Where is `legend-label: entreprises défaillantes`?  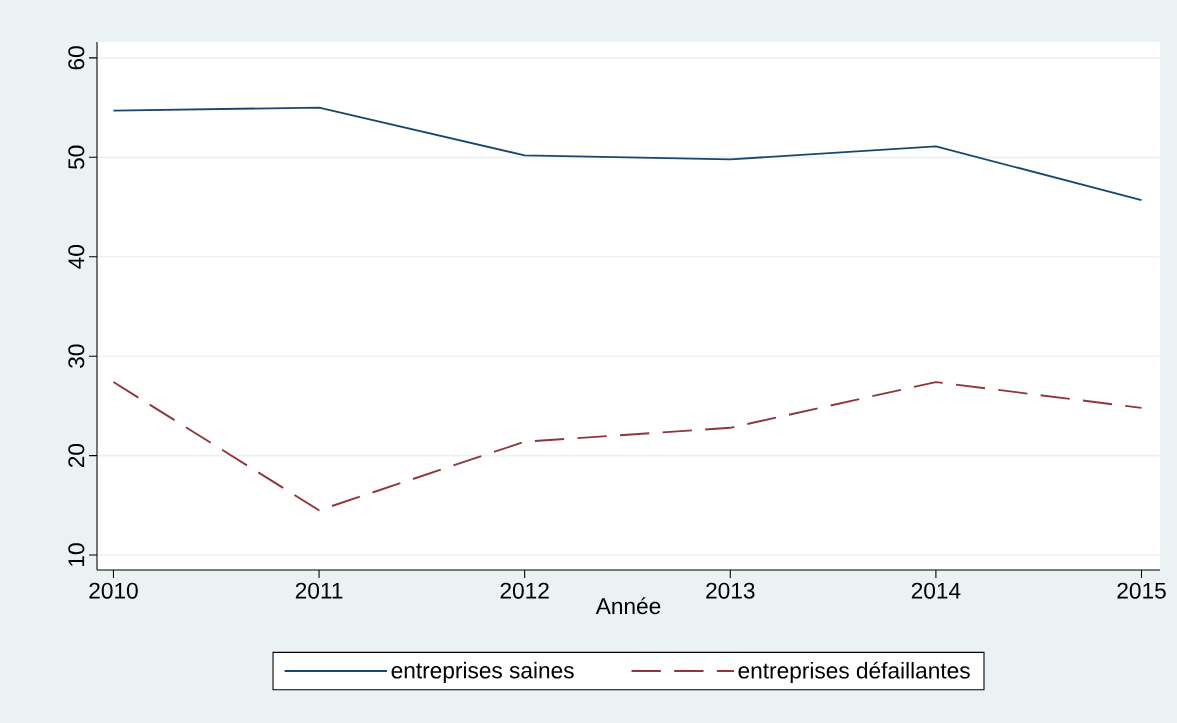
legend-label: entreprises défaillantes is located at coordinates (854, 672).